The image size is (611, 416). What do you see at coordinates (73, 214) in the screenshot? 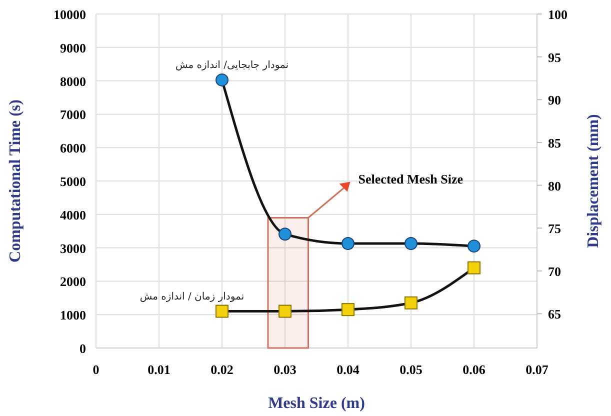
I see `y-tick-label: 4000` at bounding box center [73, 214].